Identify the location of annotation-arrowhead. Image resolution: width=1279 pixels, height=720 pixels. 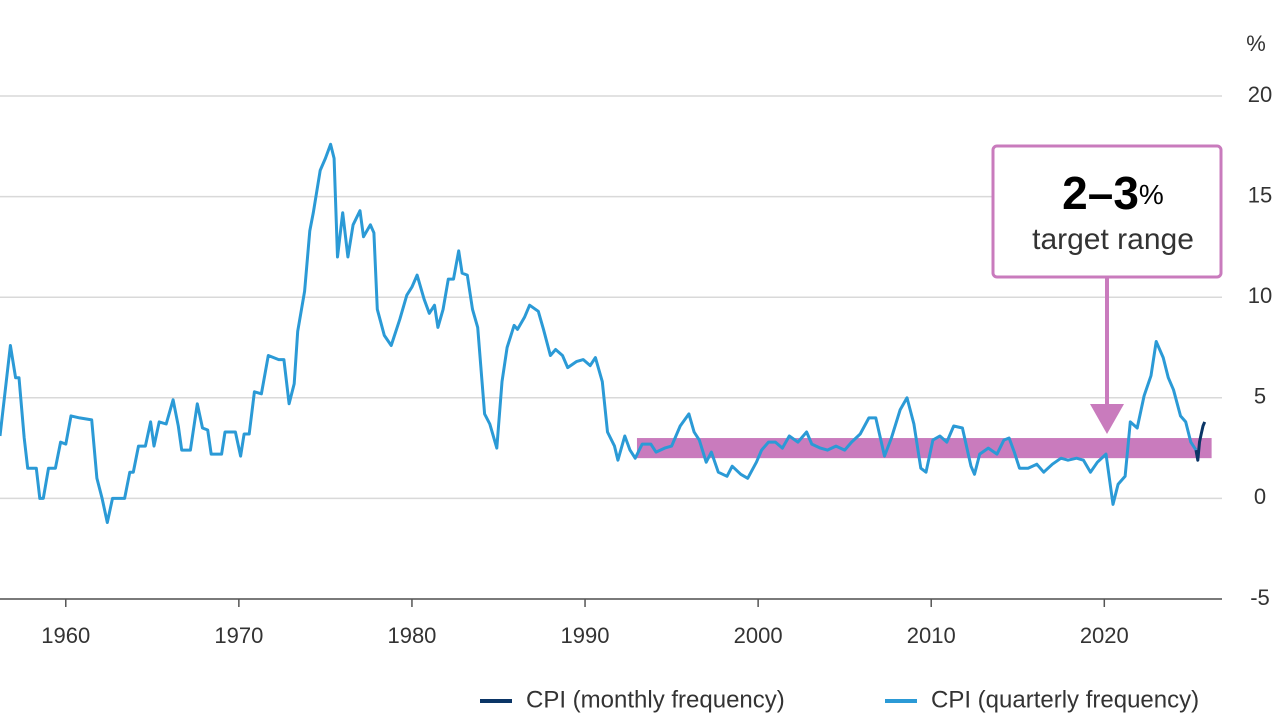
(1107, 419).